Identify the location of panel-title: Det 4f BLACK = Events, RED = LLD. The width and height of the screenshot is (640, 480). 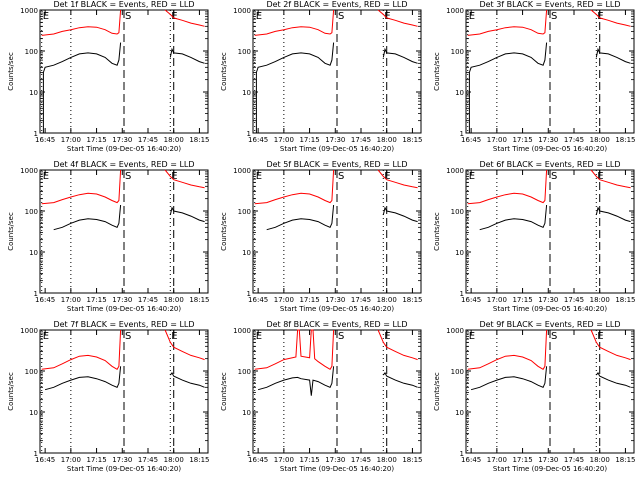
(123, 164).